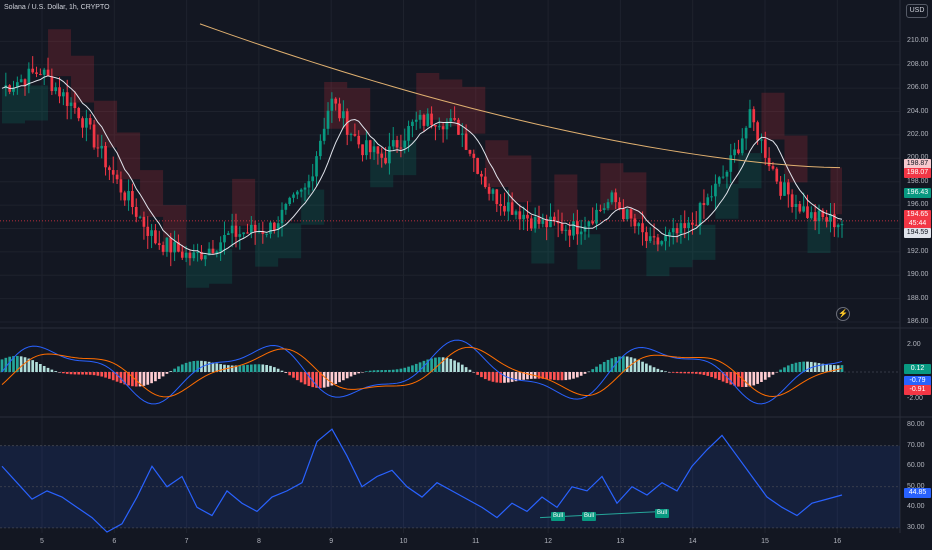  What do you see at coordinates (843, 314) in the screenshot?
I see `lightning-icon: ⚡` at bounding box center [843, 314].